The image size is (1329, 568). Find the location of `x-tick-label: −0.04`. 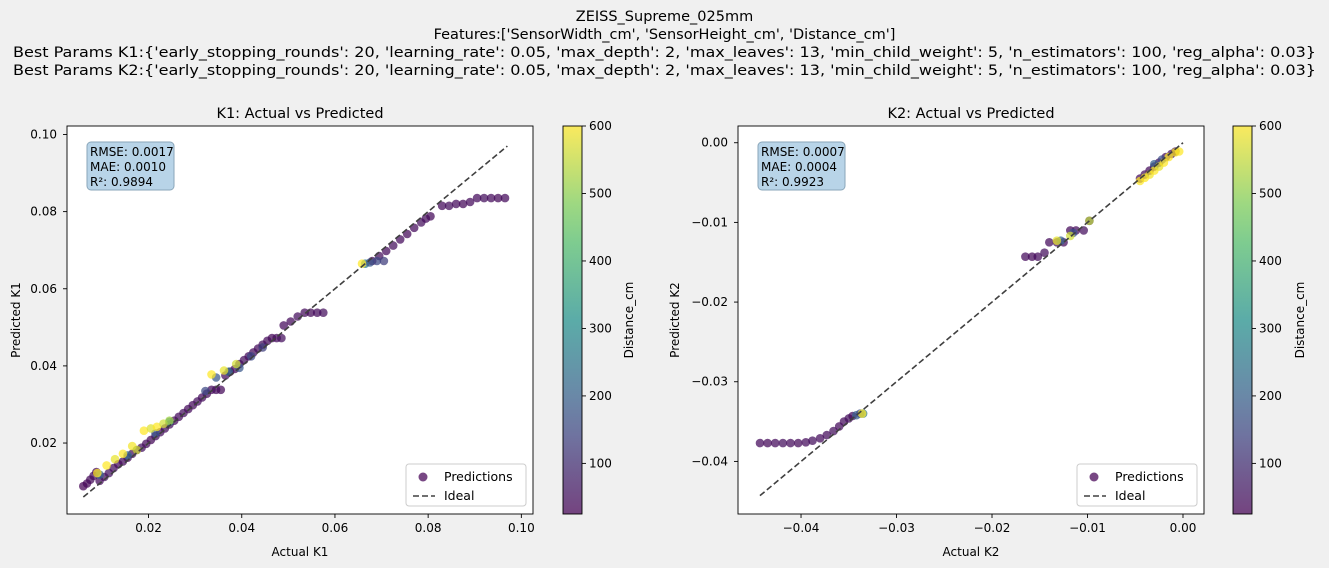

x-tick-label: −0.04 is located at coordinates (801, 528).